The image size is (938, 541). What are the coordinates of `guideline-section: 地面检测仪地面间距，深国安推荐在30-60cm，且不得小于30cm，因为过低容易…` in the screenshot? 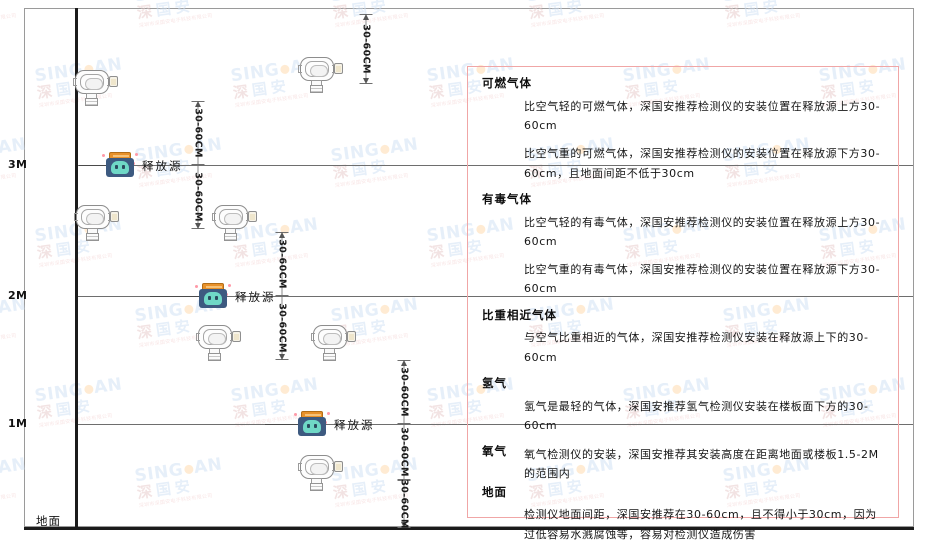 It's located at (683, 512).